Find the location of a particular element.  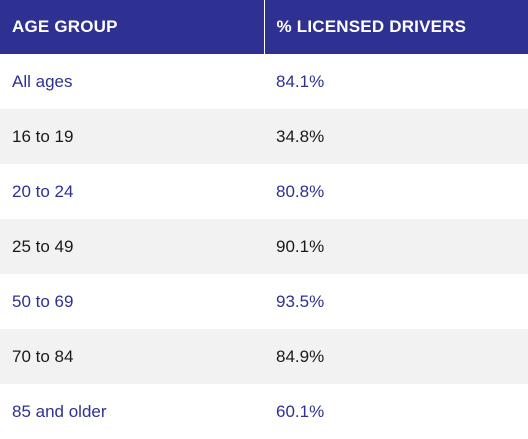

cell-age-group: 25 to 49 is located at coordinates (132, 246).